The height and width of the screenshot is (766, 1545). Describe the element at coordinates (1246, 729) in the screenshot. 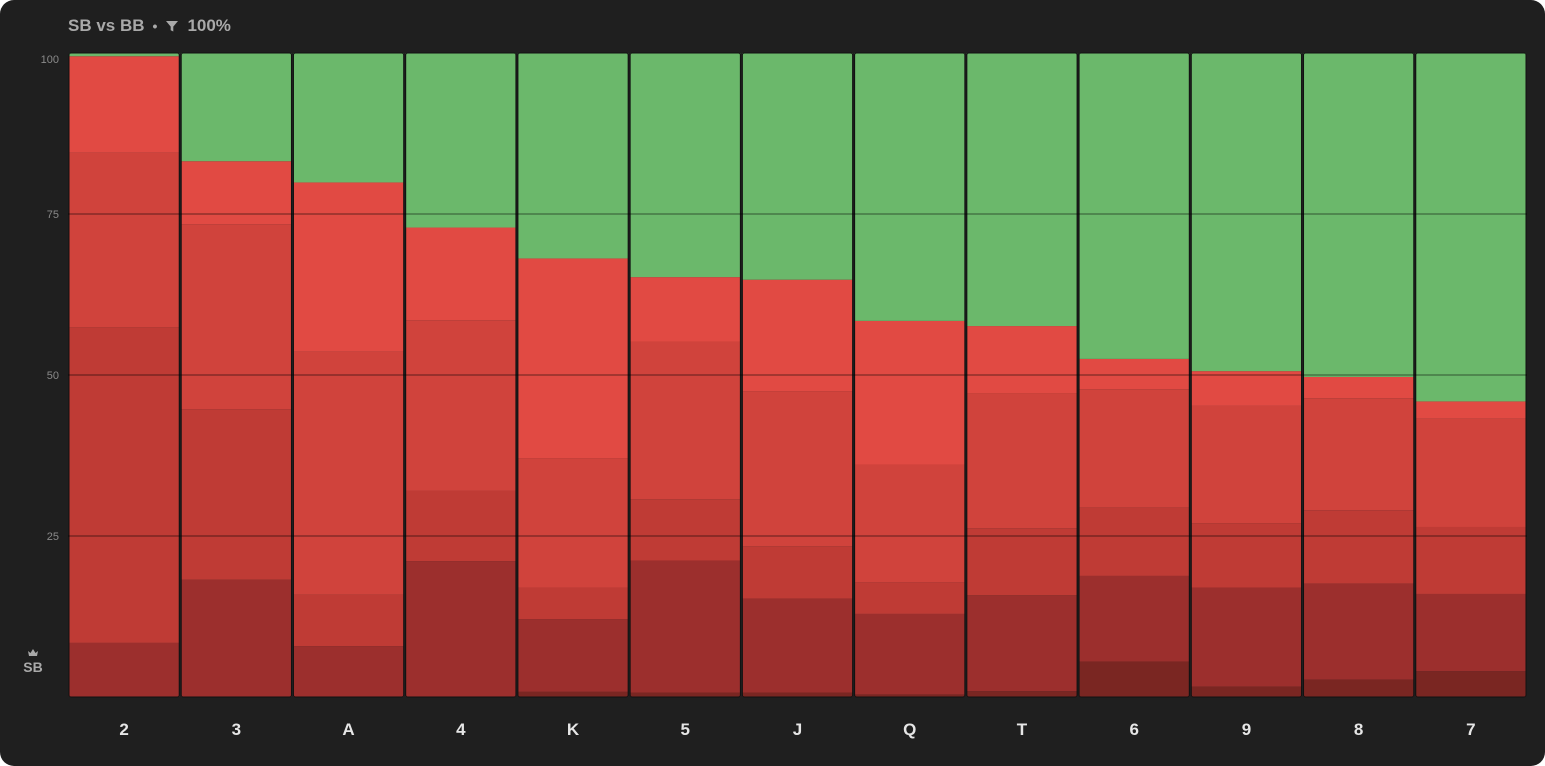

I see `category-label: 9` at that location.